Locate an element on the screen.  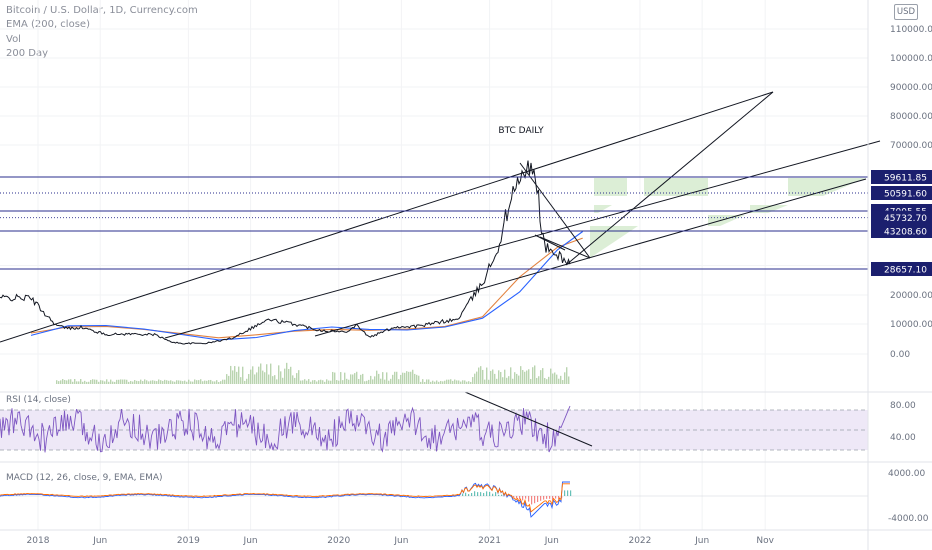
indicator-200day-label: 200 Day is located at coordinates (27, 54).